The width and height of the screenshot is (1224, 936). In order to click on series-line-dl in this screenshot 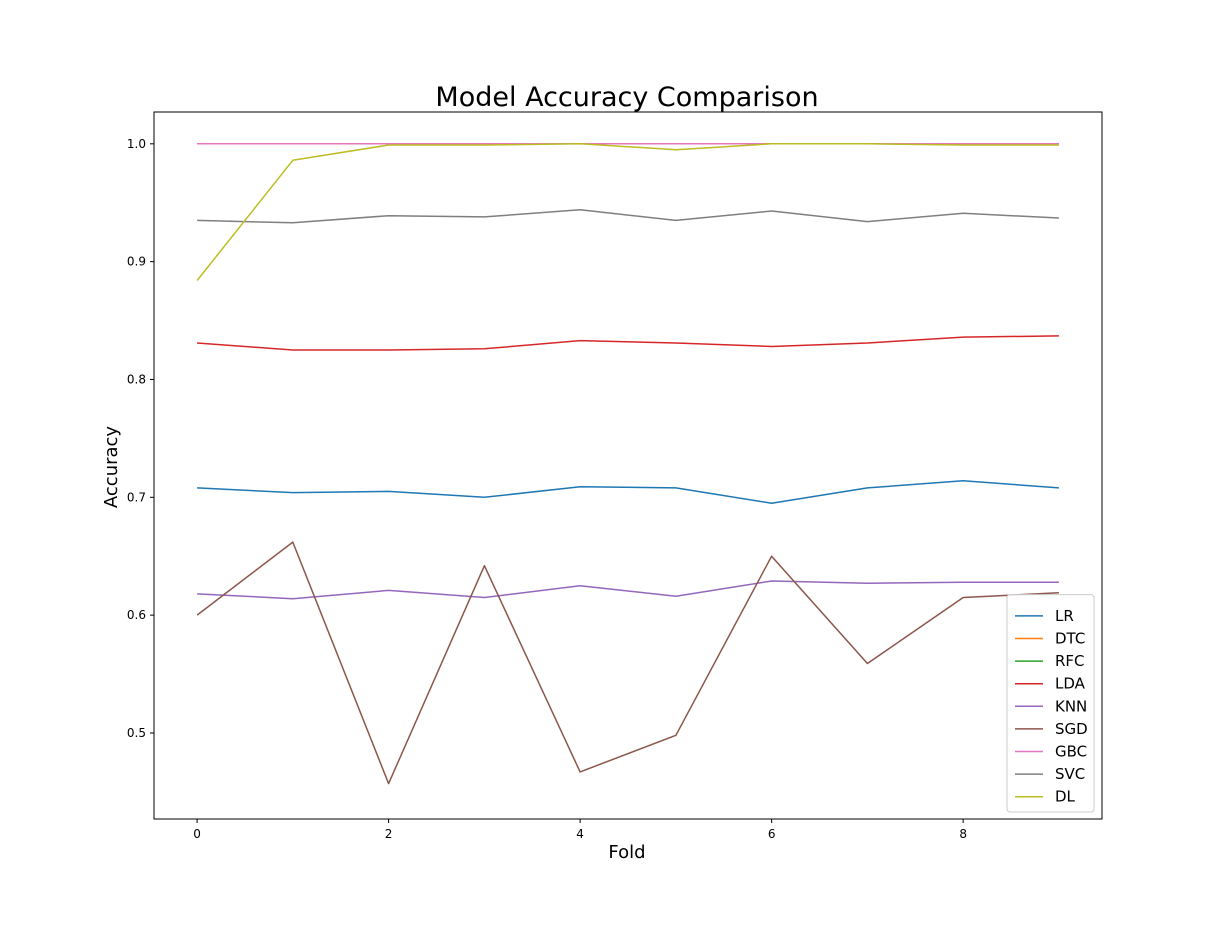, I will do `click(627, 212)`.